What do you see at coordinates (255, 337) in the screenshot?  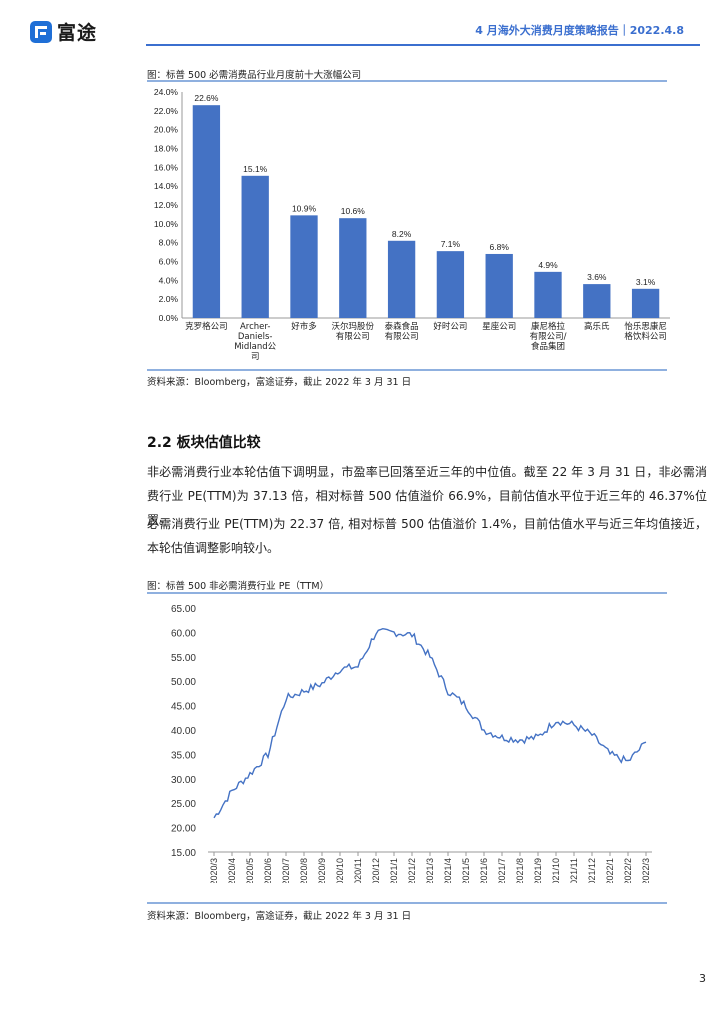 I see `x-category-label: Daniels-` at bounding box center [255, 337].